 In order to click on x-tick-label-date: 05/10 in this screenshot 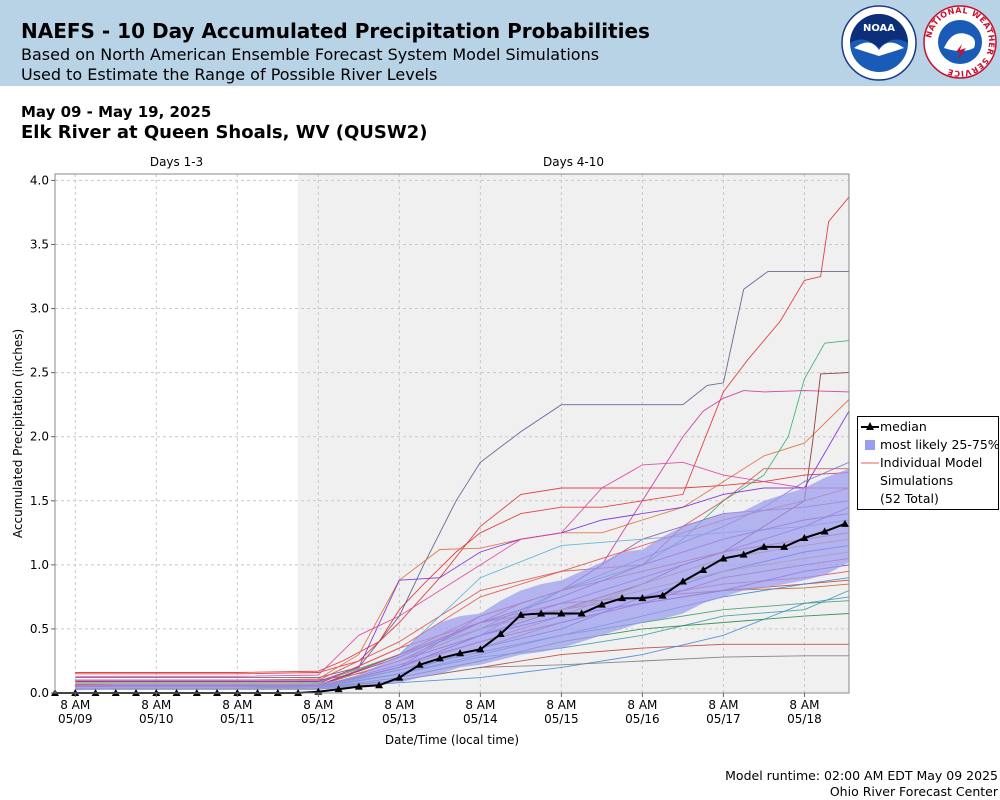, I will do `click(156, 719)`.